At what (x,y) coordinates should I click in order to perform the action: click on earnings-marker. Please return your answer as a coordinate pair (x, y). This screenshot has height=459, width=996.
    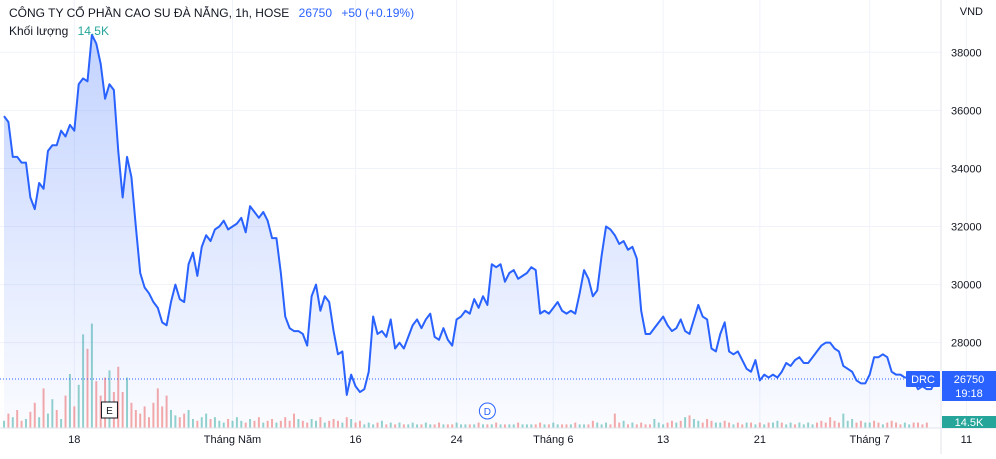
    Looking at the image, I should click on (109, 410).